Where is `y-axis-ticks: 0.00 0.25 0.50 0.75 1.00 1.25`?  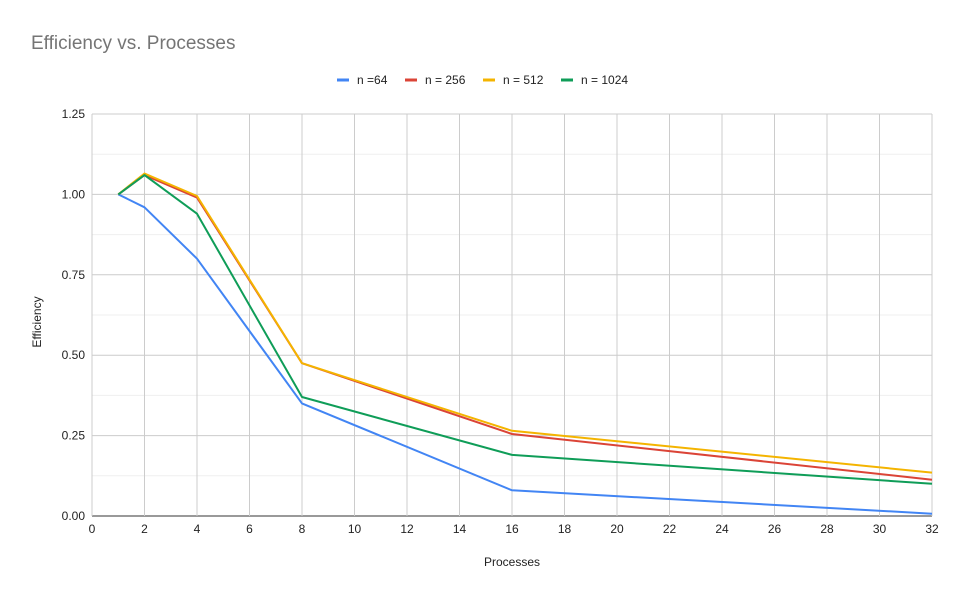 y-axis-ticks: 0.00 0.25 0.50 0.75 1.00 1.25 is located at coordinates (74, 315).